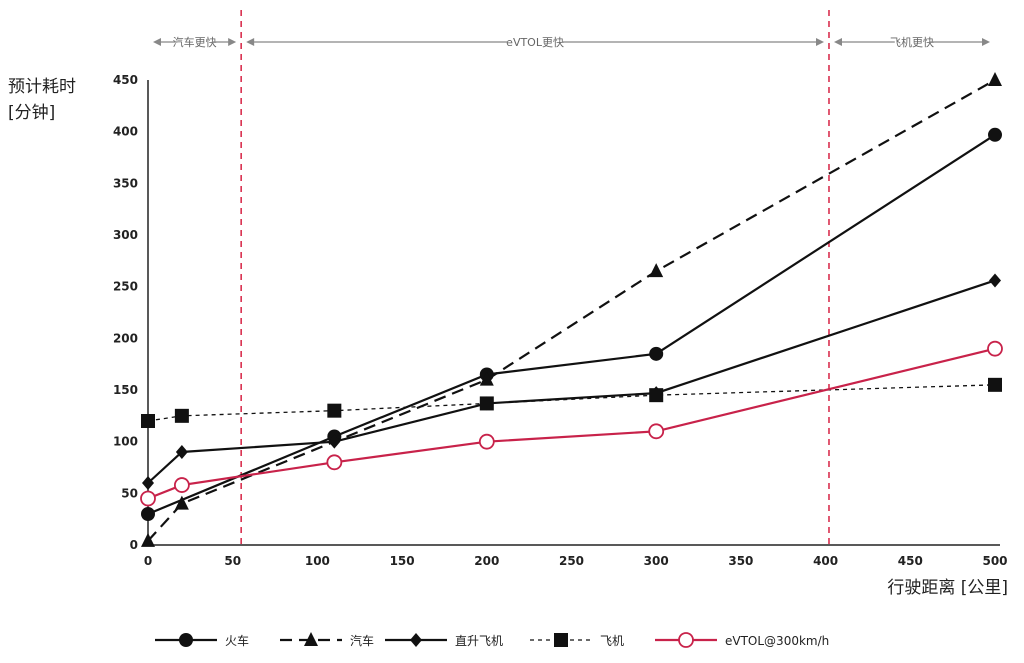 The width and height of the screenshot is (1024, 663). Describe the element at coordinates (31, 113) in the screenshot. I see `y-axis-title-line2: [分钟]` at that location.